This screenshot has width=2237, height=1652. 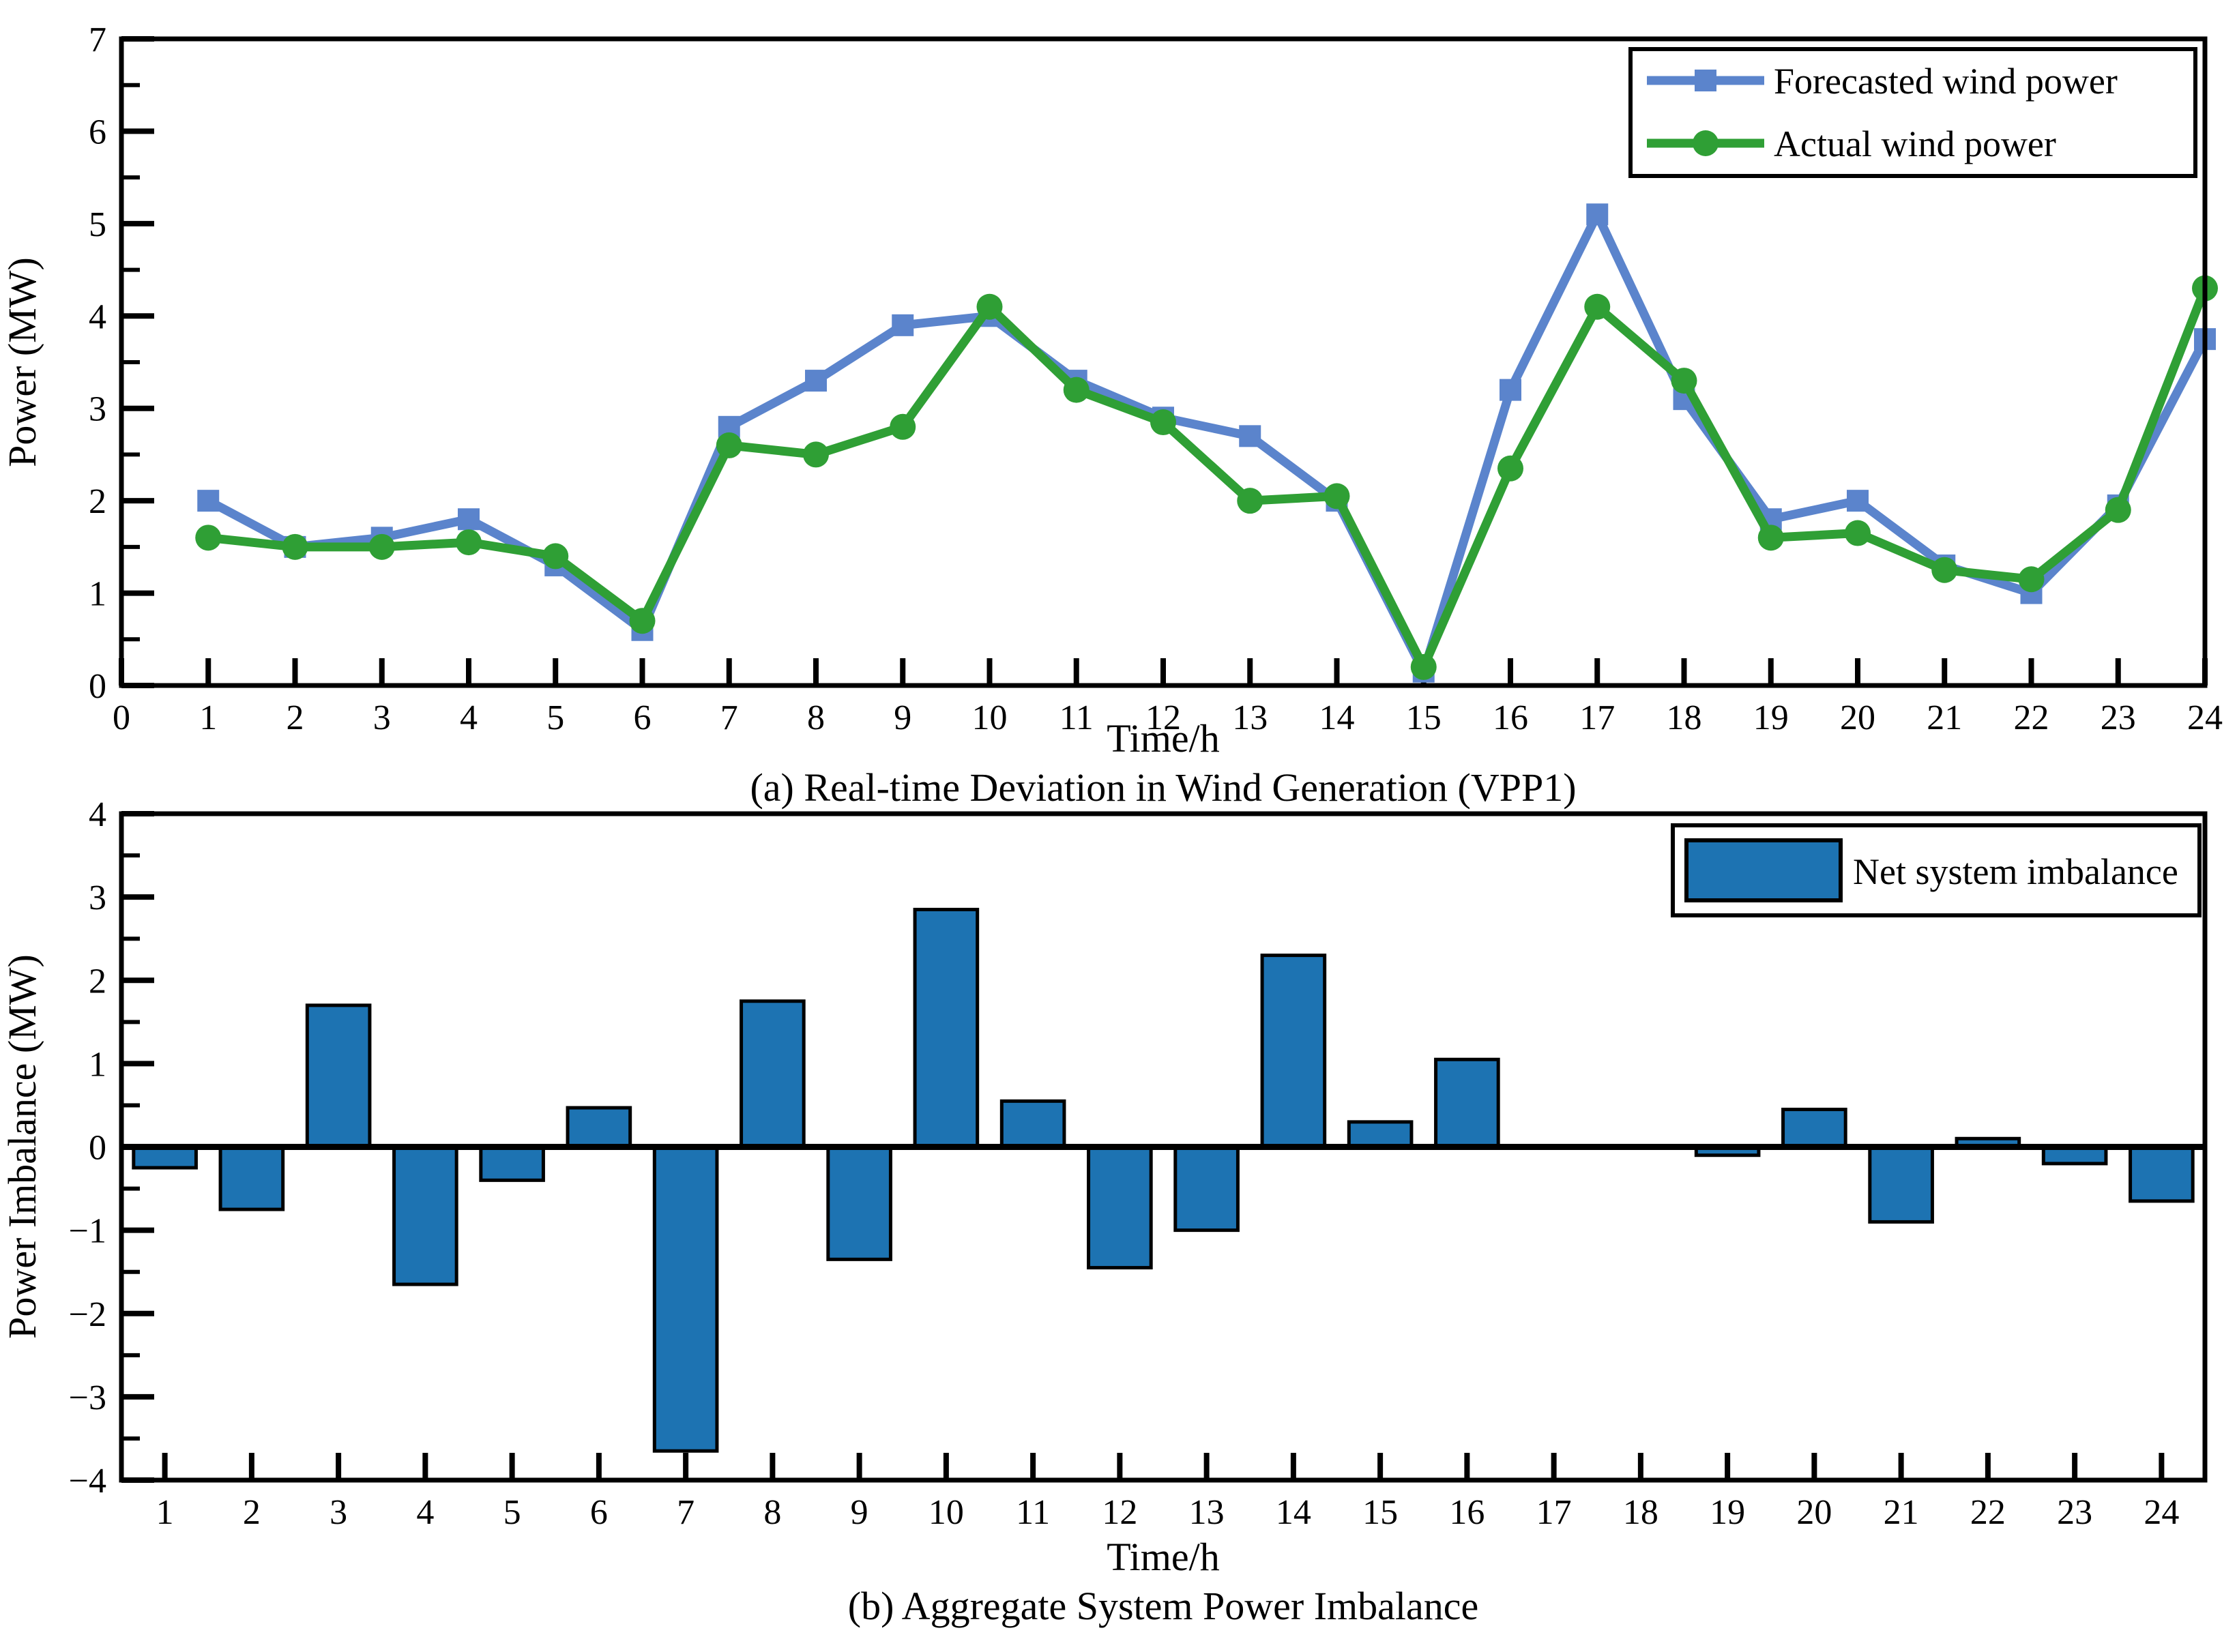 What do you see at coordinates (1912, 113) in the screenshot?
I see `panel-a-legend-box` at bounding box center [1912, 113].